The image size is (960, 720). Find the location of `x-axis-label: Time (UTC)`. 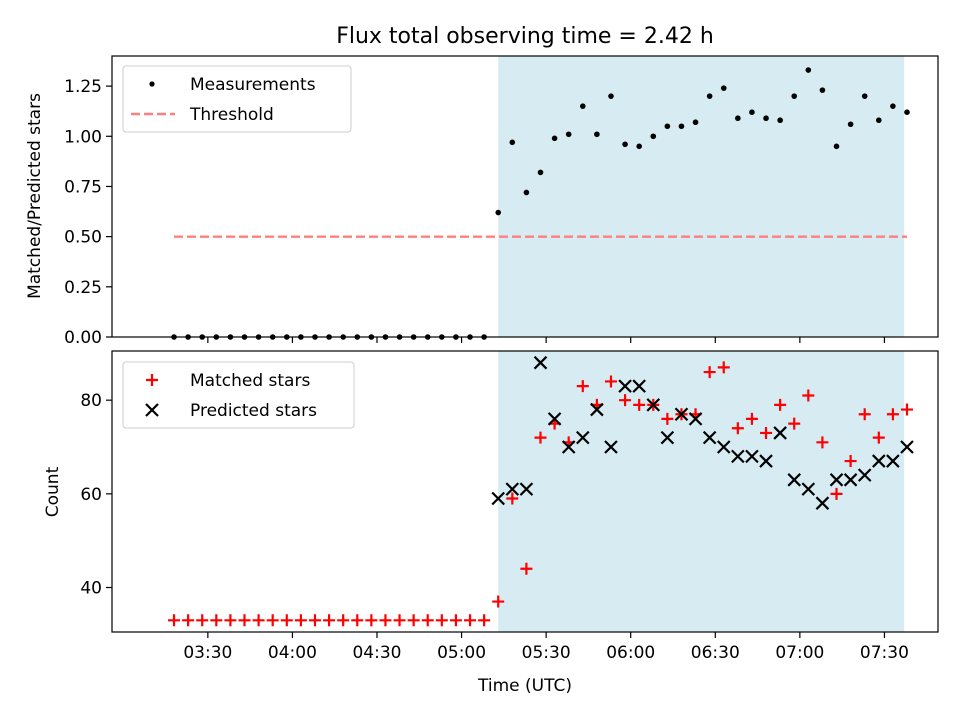

x-axis-label: Time (UTC) is located at coordinates (524, 686).